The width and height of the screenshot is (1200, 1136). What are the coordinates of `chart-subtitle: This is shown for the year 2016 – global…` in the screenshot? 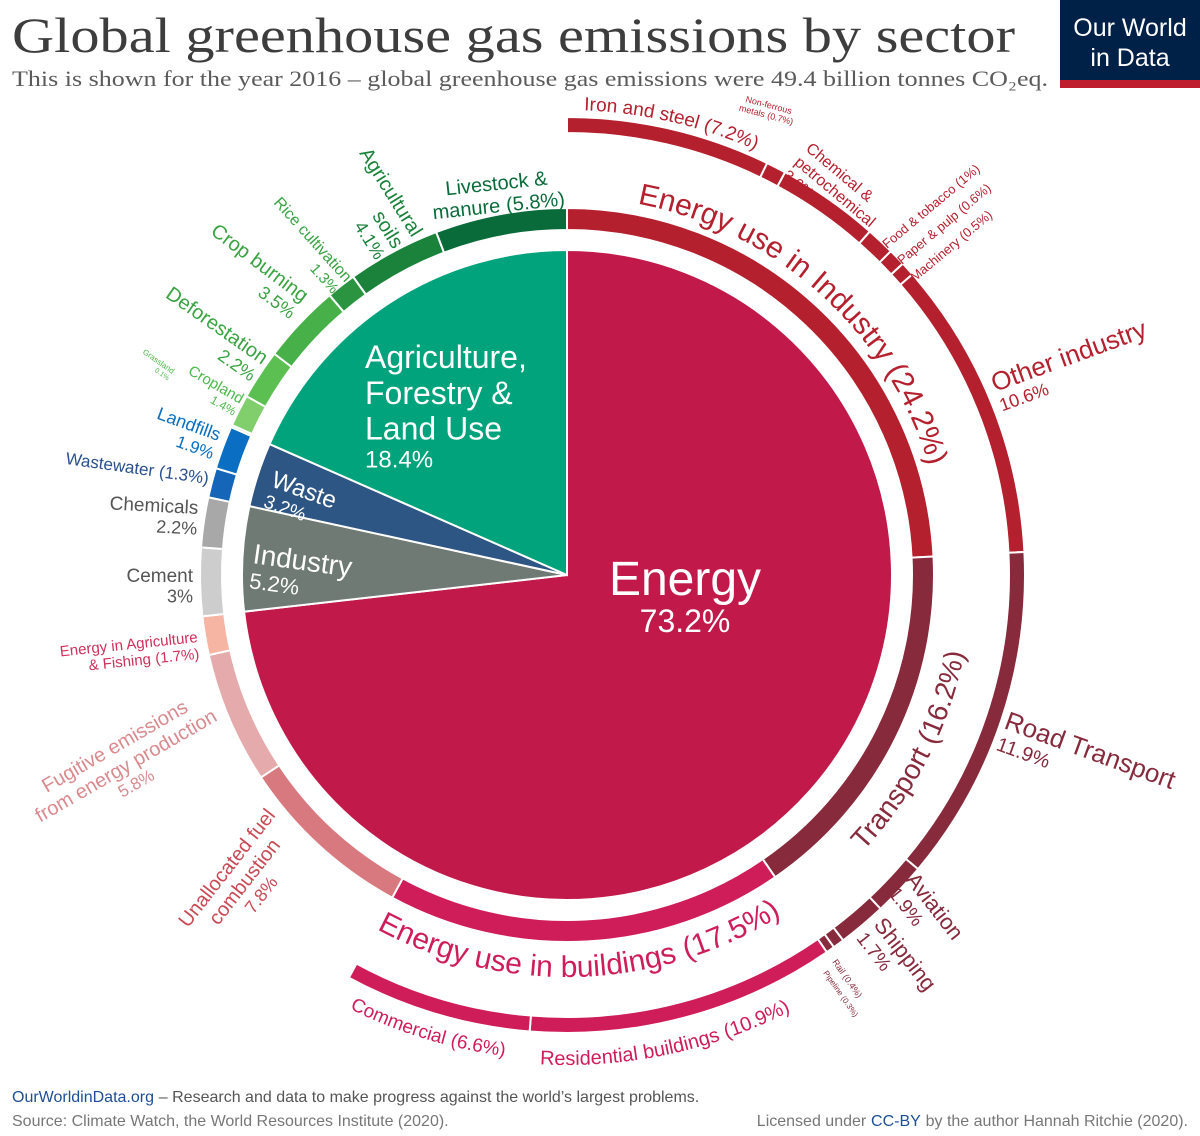 It's located at (530, 78).